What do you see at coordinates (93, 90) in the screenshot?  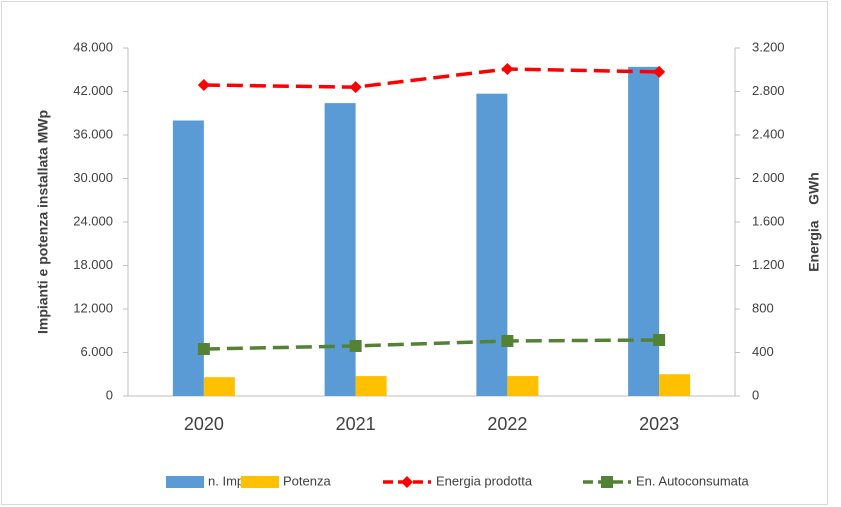 I see `y-tick-label: 42.000` at bounding box center [93, 90].